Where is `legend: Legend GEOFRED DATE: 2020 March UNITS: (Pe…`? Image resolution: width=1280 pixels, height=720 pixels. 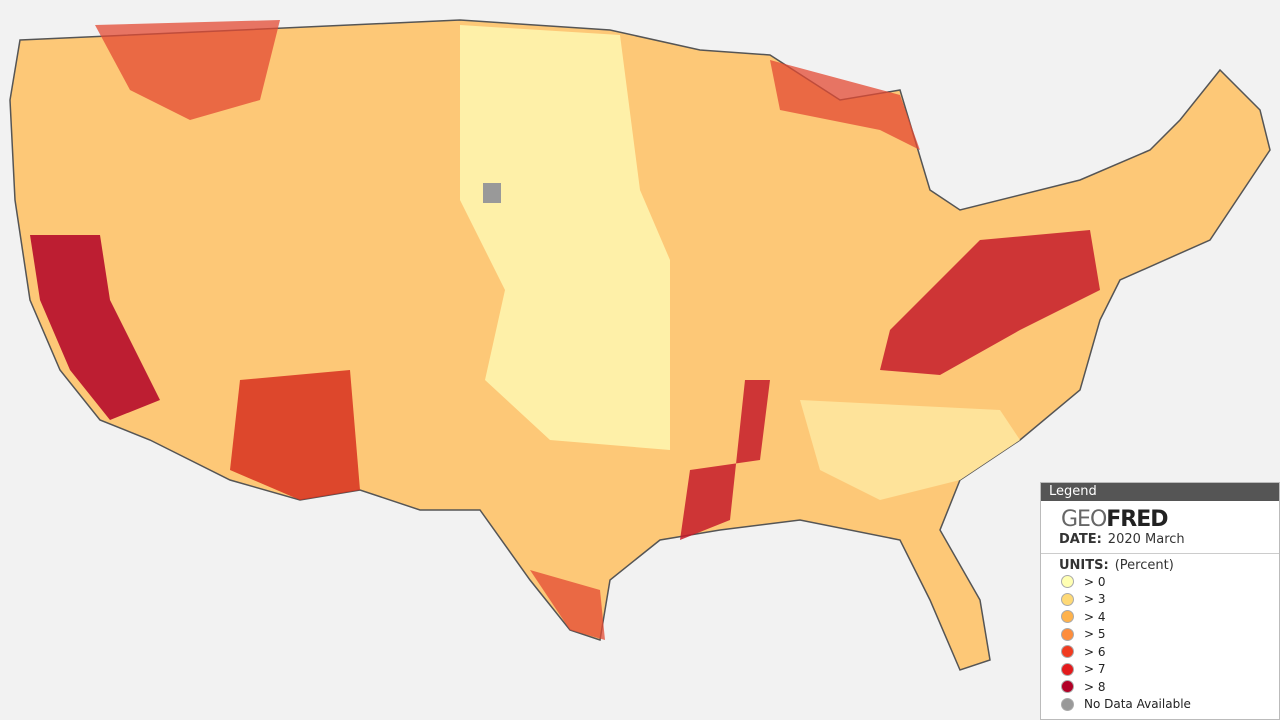 legend: Legend GEOFRED DATE: 2020 March UNITS: (Pe… is located at coordinates (1160, 601).